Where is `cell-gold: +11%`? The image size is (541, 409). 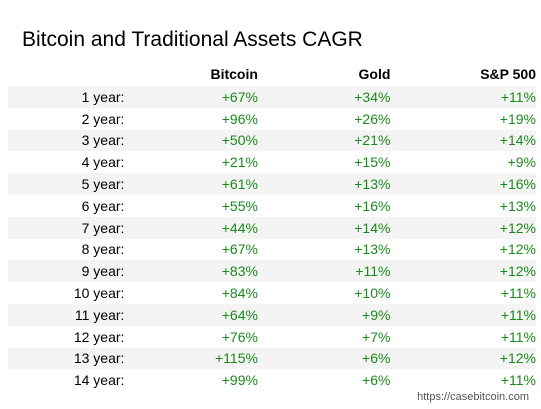 cell-gold: +11% is located at coordinates (324, 271).